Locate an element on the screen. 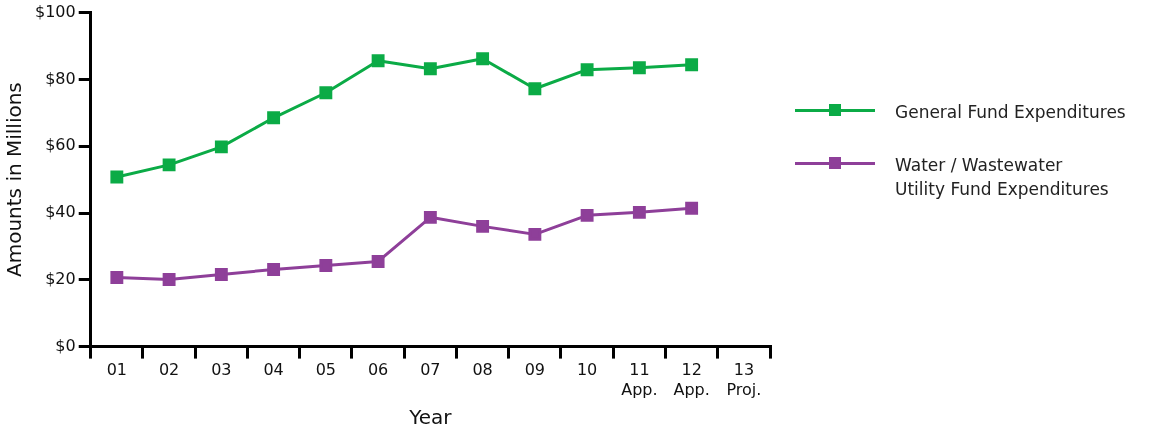  y-axis-title: Amounts in Millions is located at coordinates (14, 179).